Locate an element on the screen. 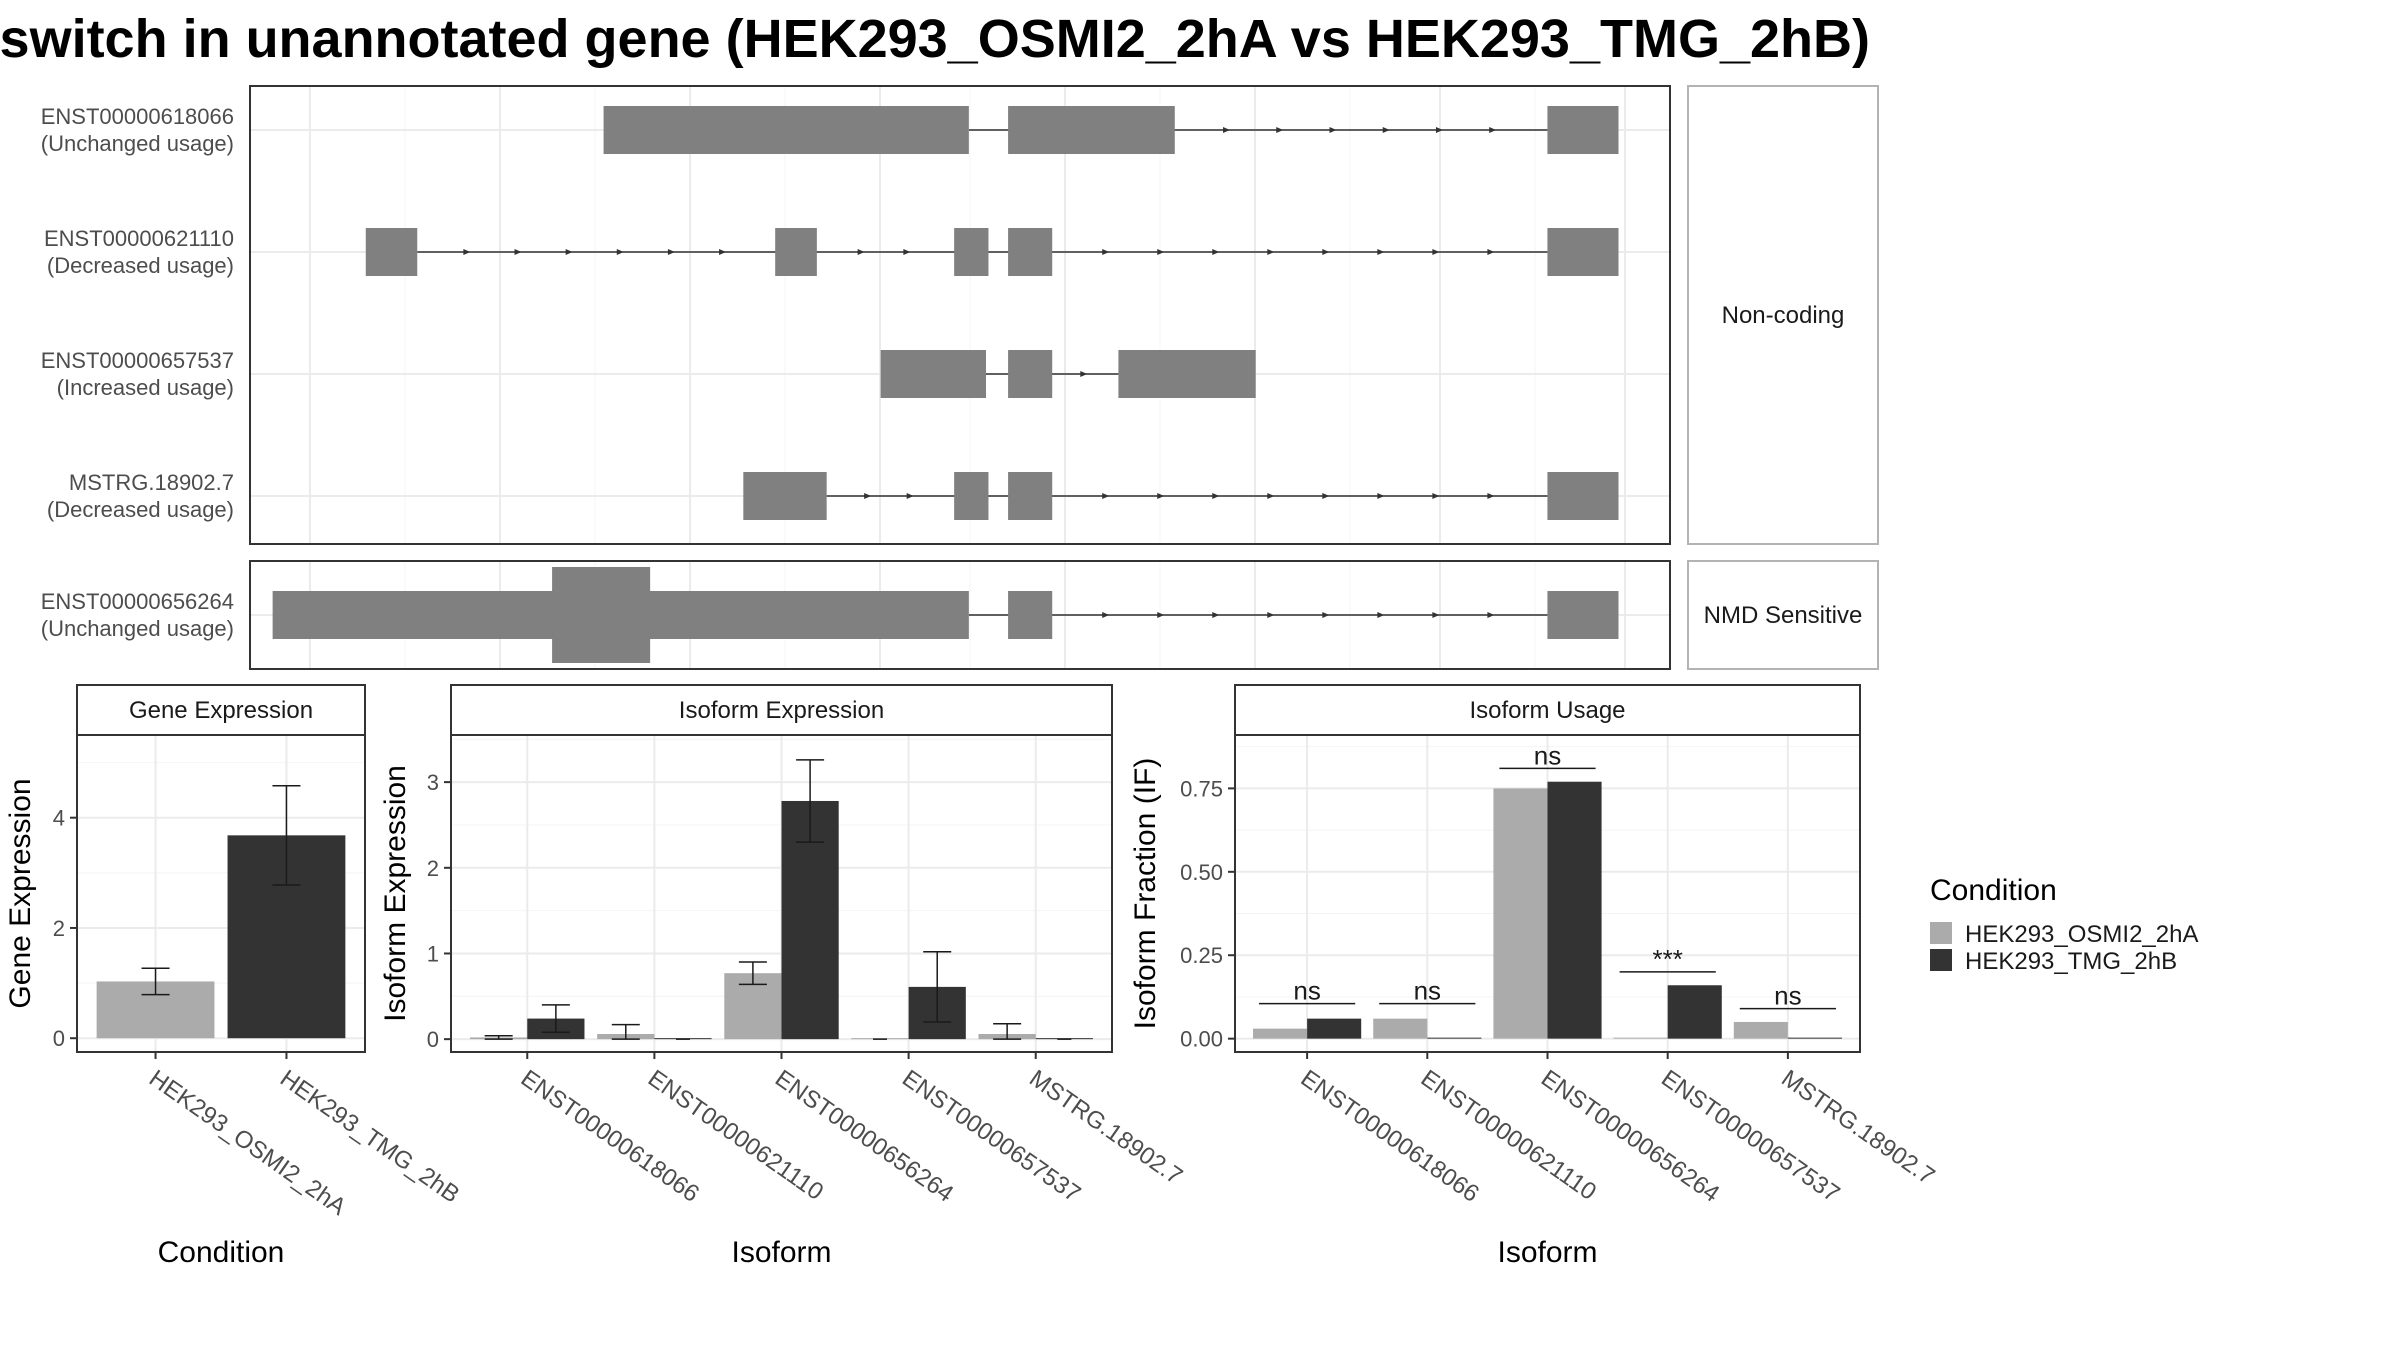  transcript-id-label: ENST00000657537 is located at coordinates (137, 360).